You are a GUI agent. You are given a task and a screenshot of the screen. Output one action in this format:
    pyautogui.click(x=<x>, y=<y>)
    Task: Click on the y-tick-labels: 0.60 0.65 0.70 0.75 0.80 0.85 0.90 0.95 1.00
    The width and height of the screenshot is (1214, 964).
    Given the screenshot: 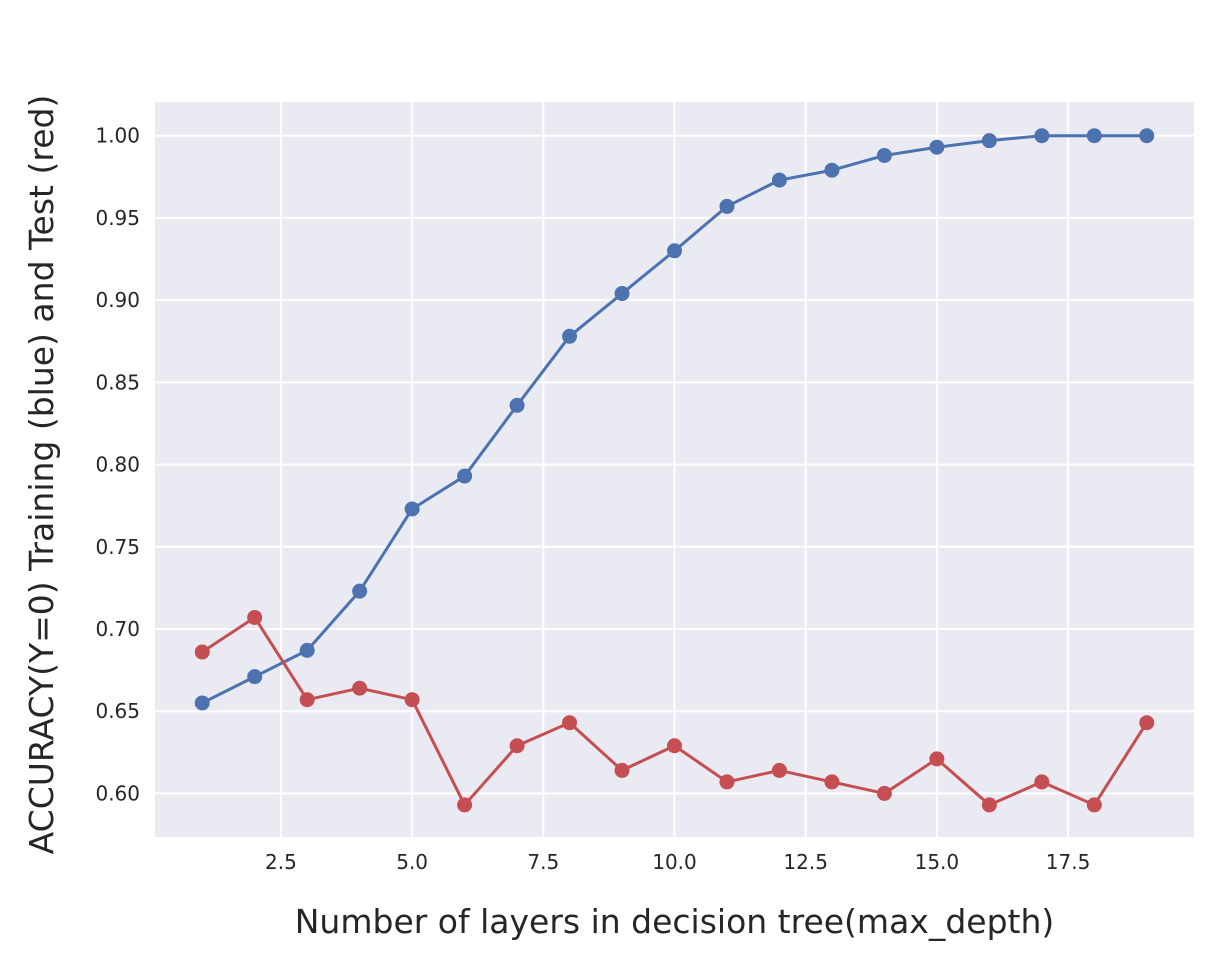 What is the action you would take?
    pyautogui.click(x=117, y=465)
    